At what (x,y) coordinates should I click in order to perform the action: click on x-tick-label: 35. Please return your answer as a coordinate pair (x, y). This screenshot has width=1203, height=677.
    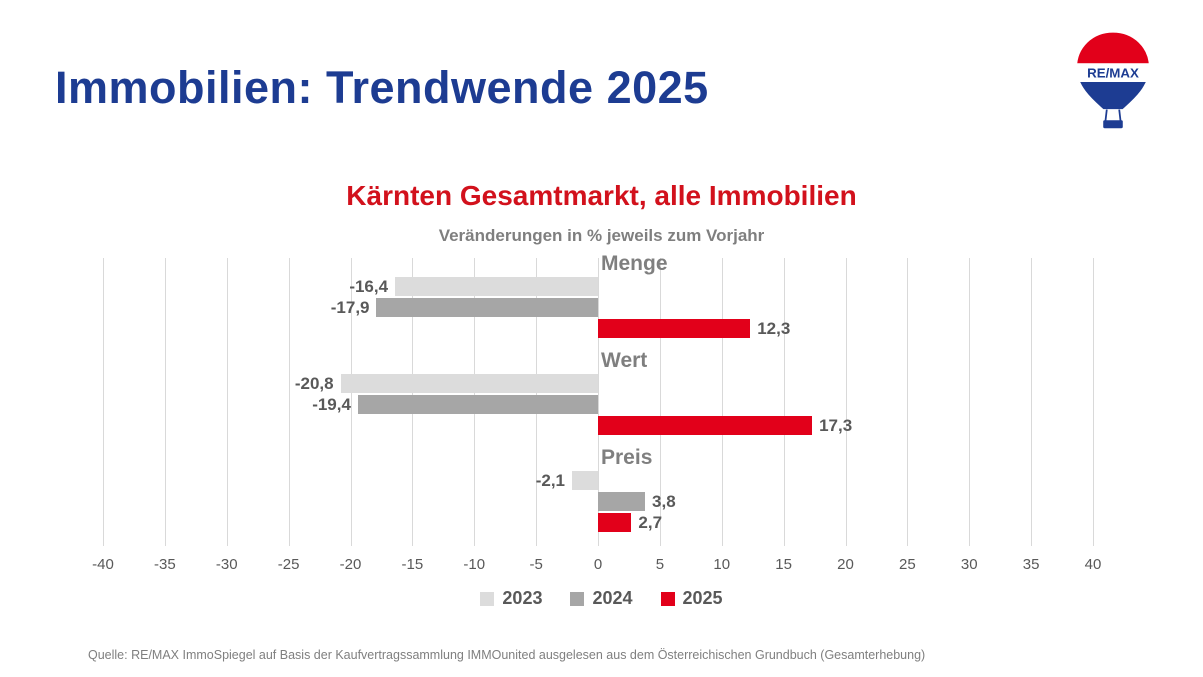
    Looking at the image, I should click on (1031, 564).